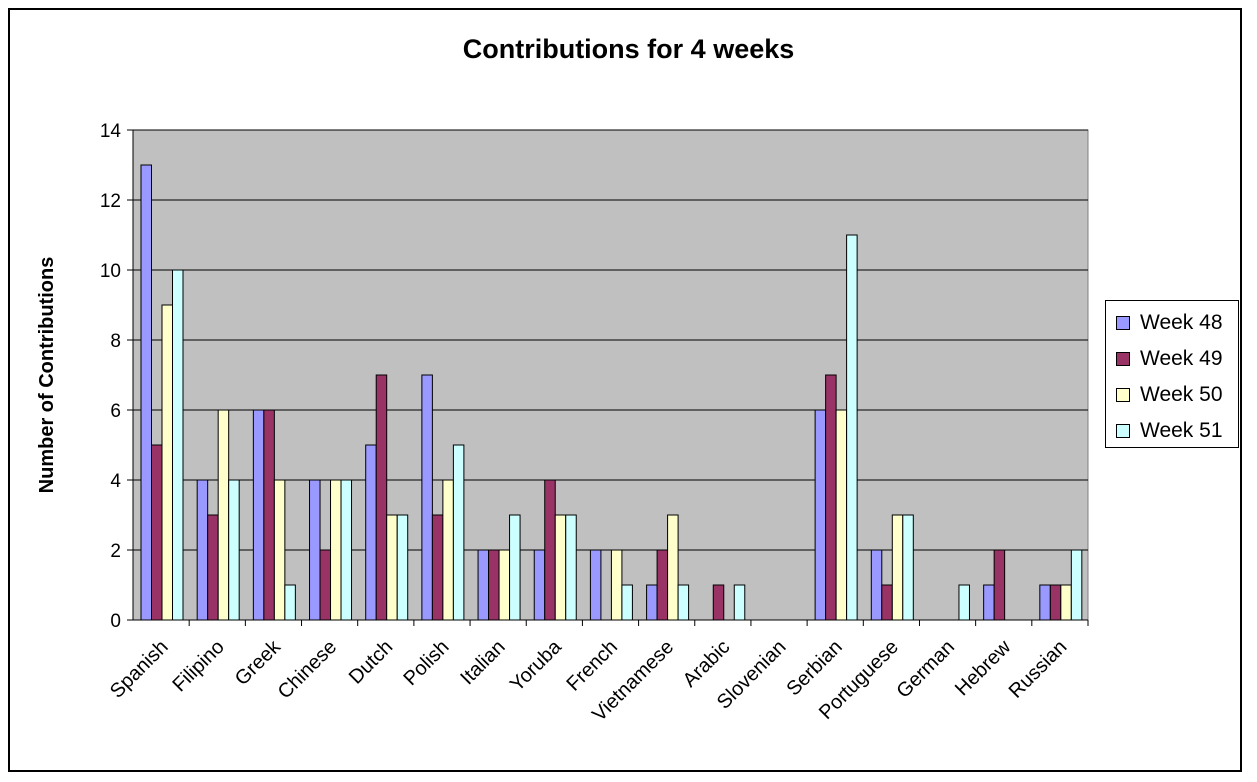  What do you see at coordinates (110, 271) in the screenshot?
I see `y-tick-label: 10` at bounding box center [110, 271].